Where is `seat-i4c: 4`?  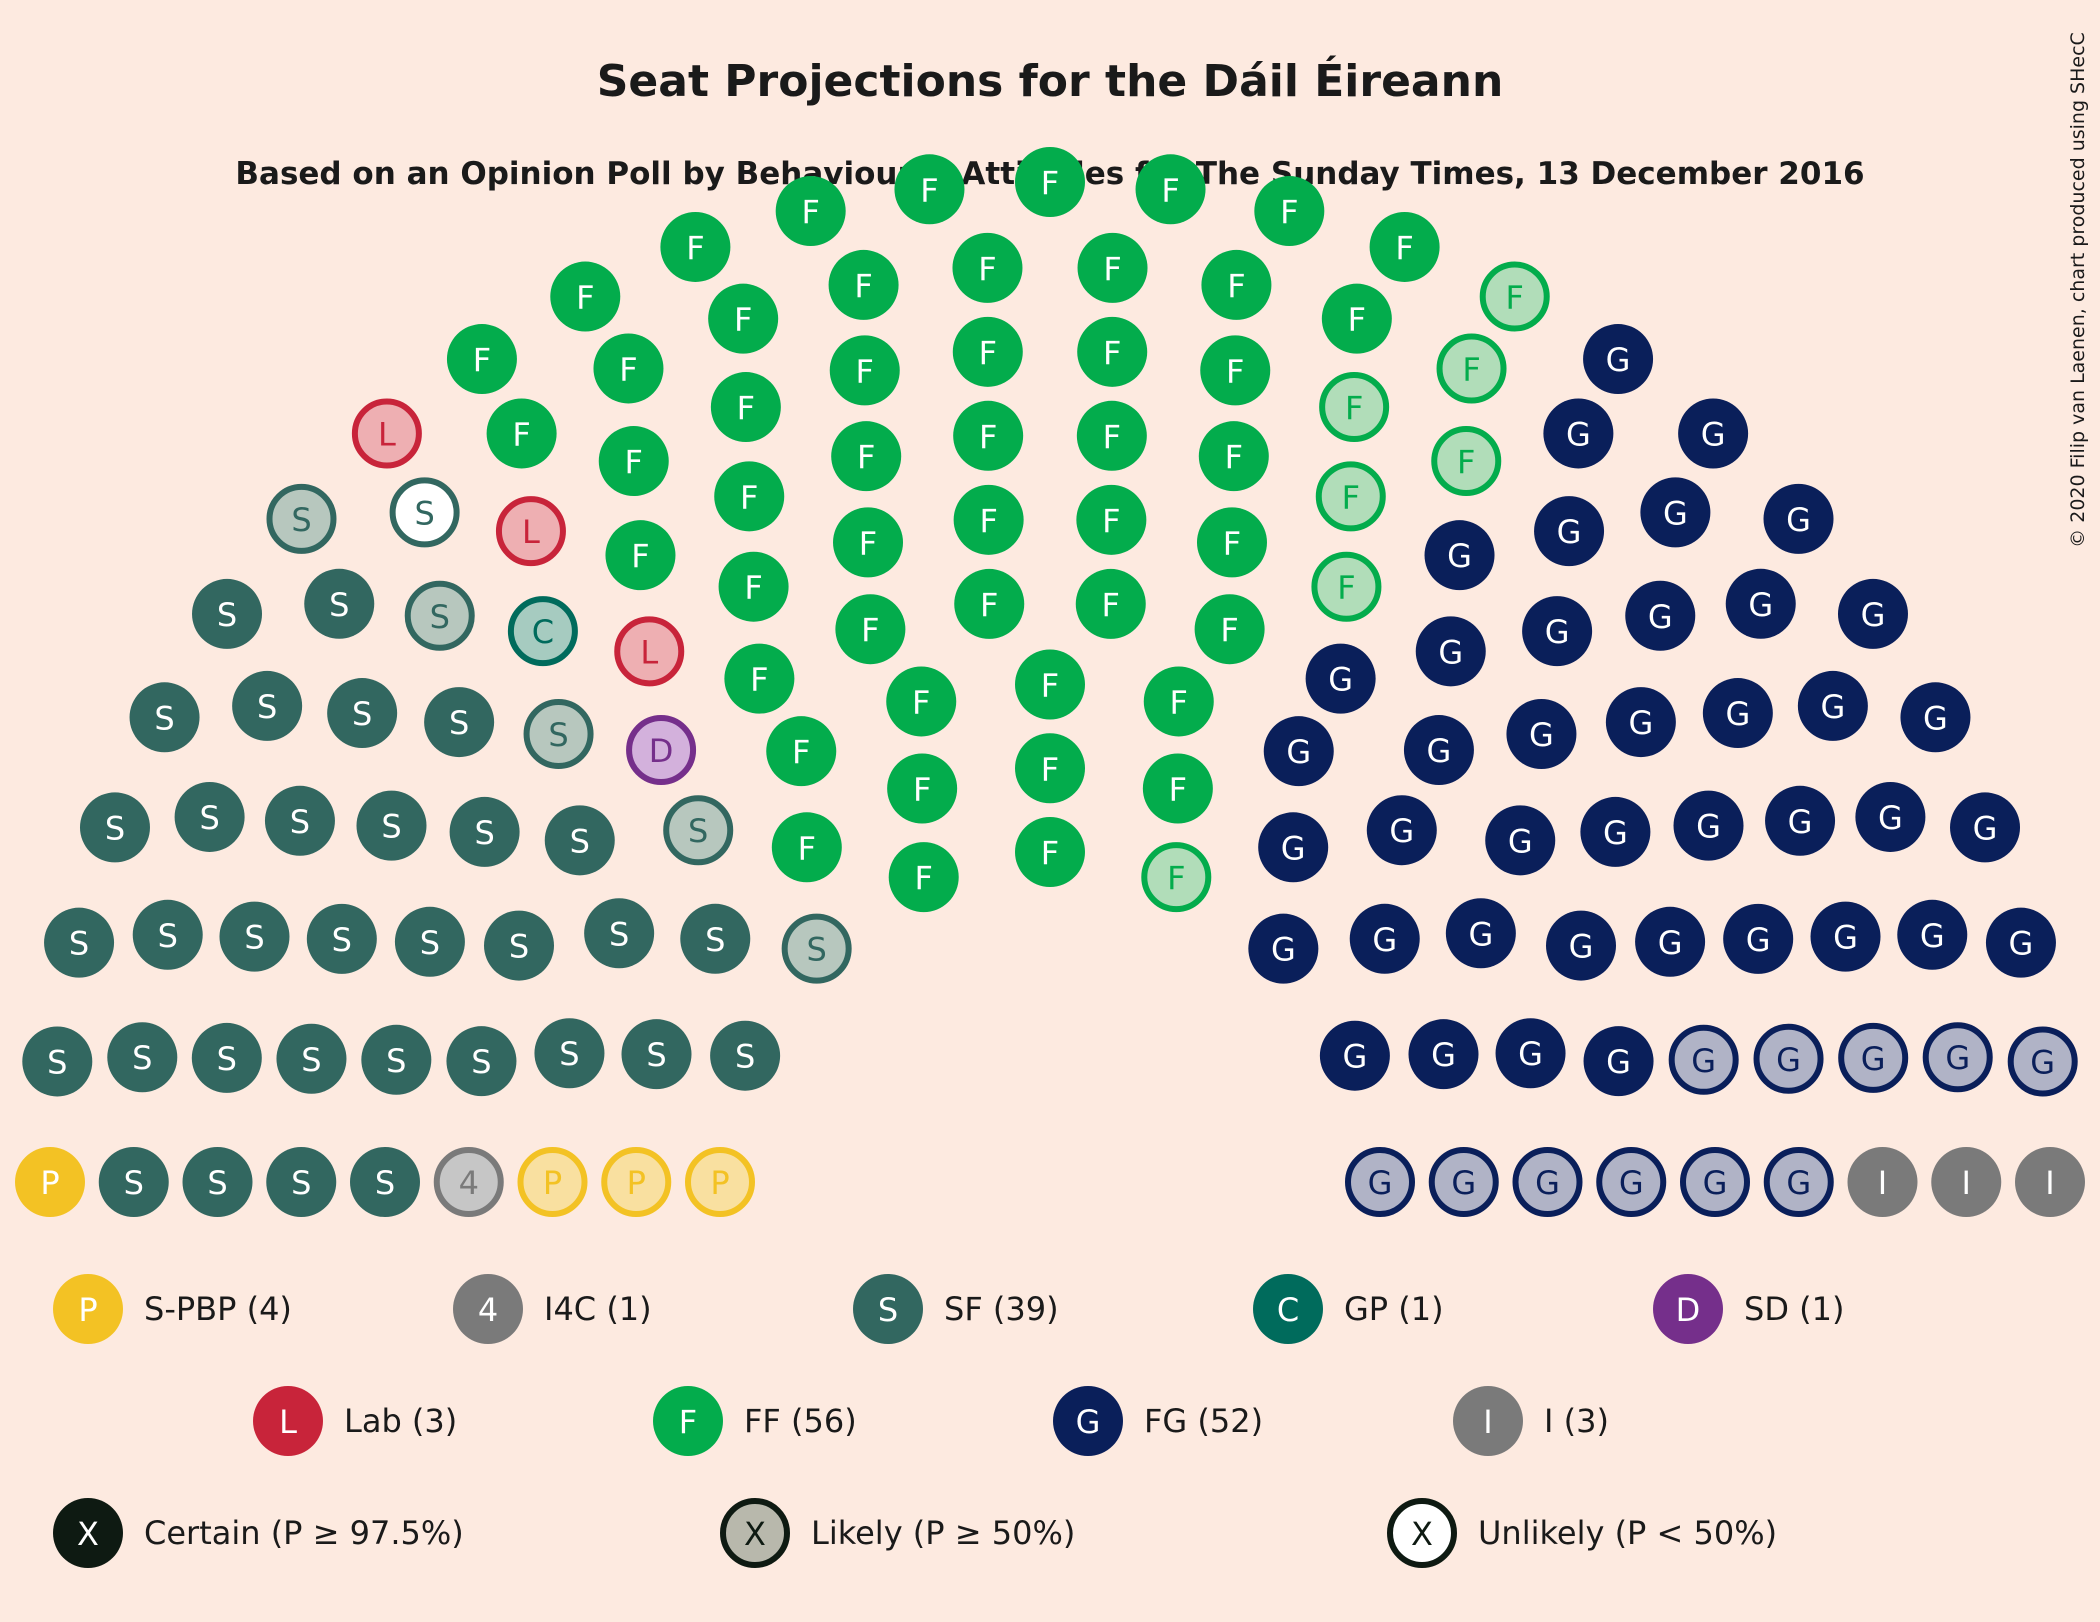
seat-i4c: 4 is located at coordinates (468, 1182).